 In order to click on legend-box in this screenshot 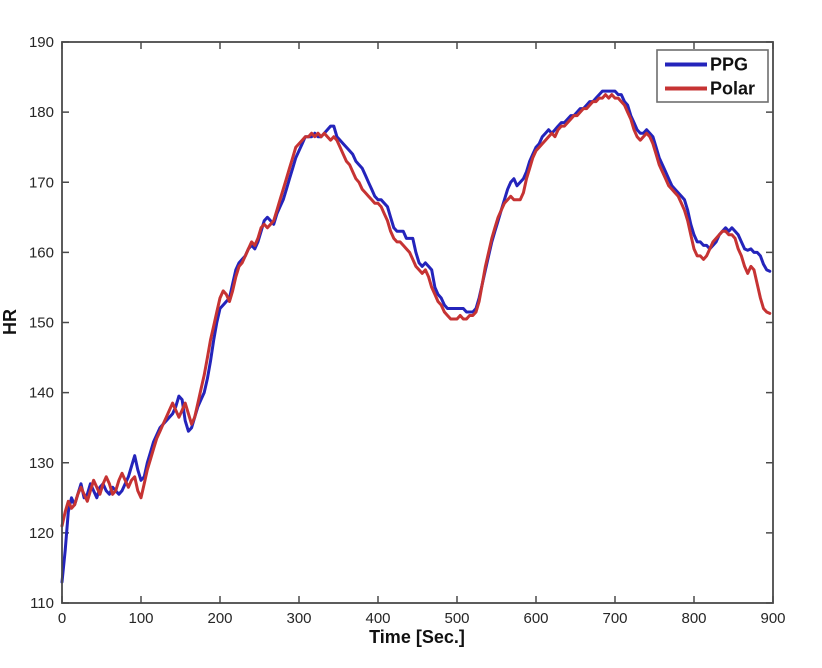, I will do `click(712, 76)`.